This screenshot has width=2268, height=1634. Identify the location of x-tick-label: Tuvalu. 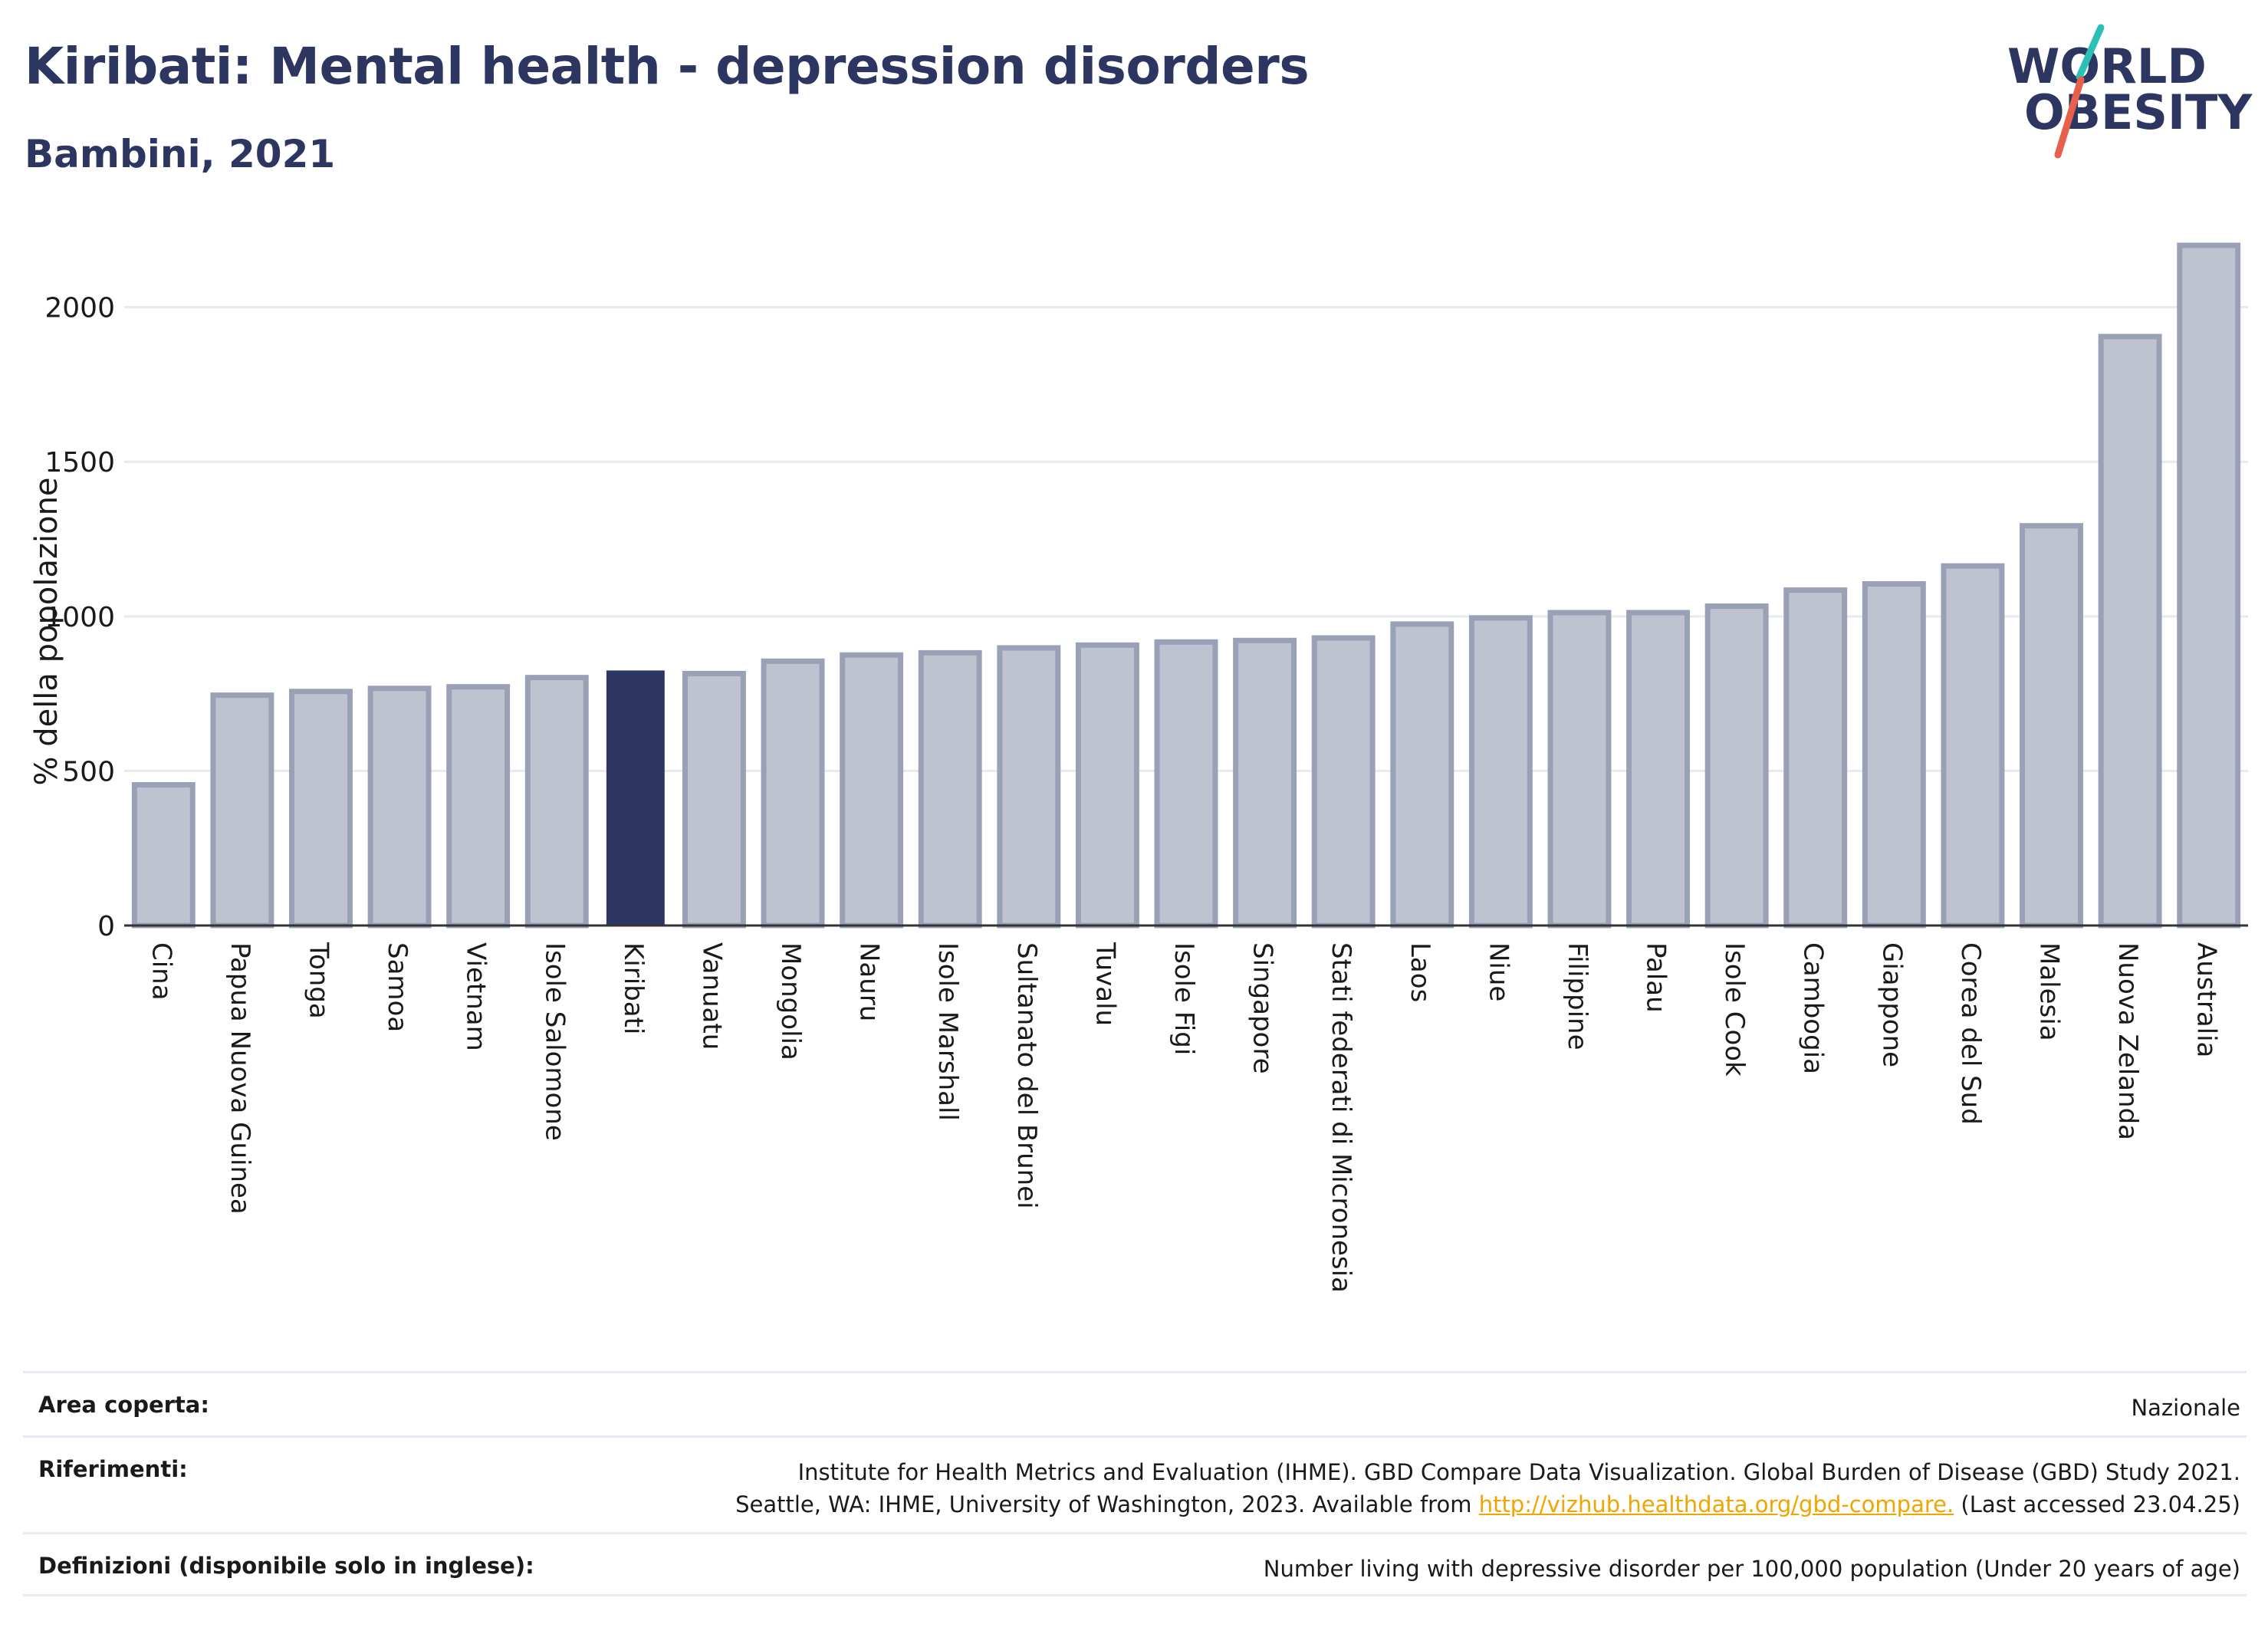
(1105, 984).